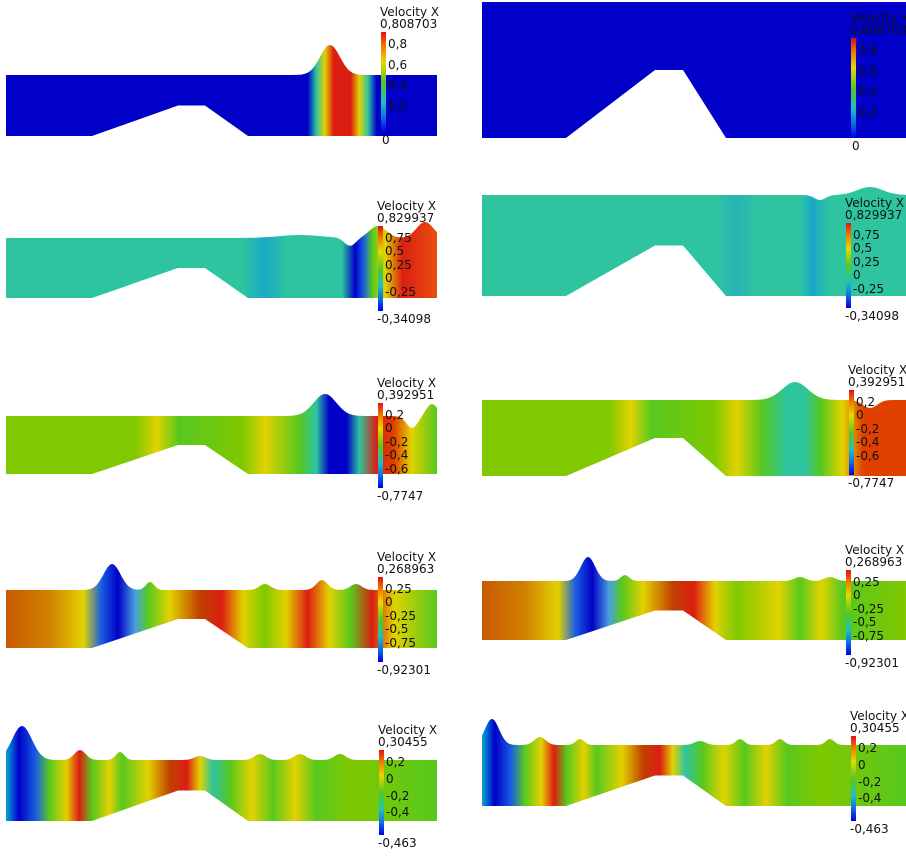 The height and width of the screenshot is (856, 906). What do you see at coordinates (856, 146) in the screenshot?
I see `colorbar-min: 0` at bounding box center [856, 146].